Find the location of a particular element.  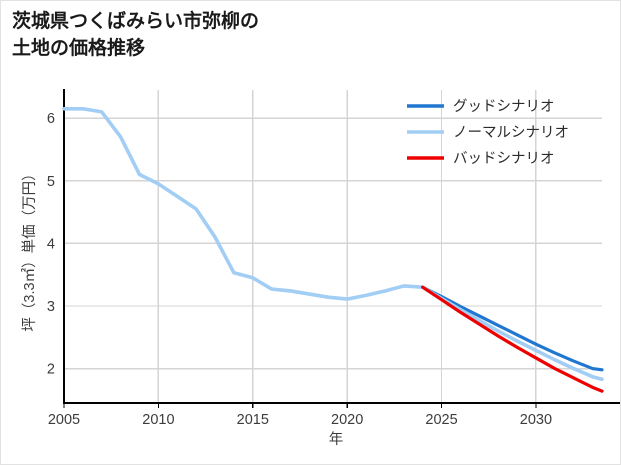

y-tick-label: 3 is located at coordinates (51, 307).